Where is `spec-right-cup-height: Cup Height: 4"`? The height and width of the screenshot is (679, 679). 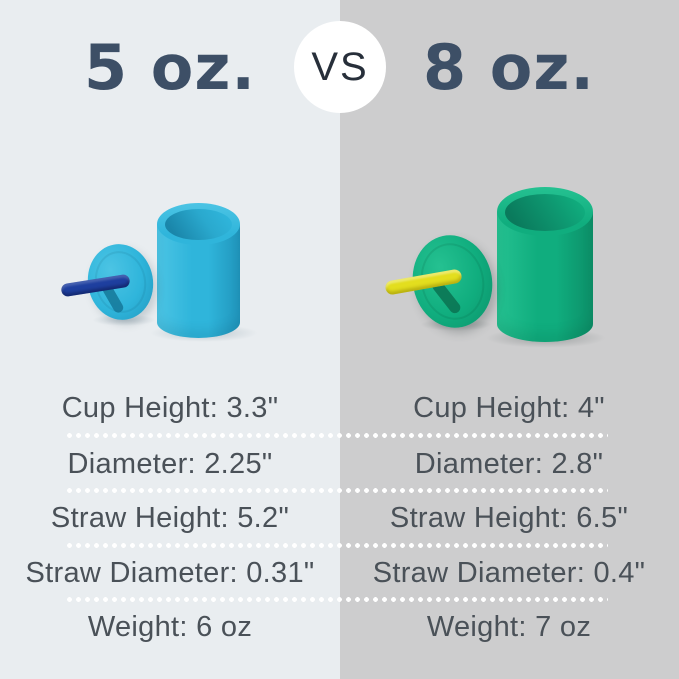
spec-right-cup-height: Cup Height: 4" is located at coordinates (509, 408).